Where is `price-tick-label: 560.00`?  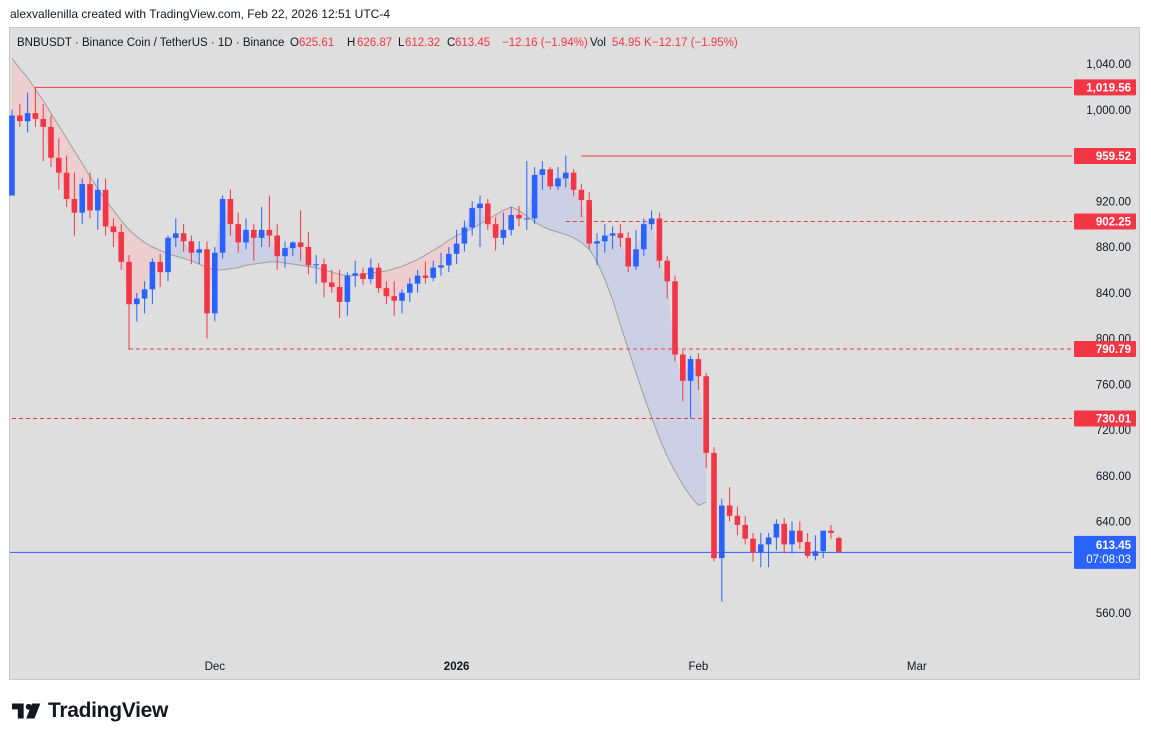 price-tick-label: 560.00 is located at coordinates (1113, 614).